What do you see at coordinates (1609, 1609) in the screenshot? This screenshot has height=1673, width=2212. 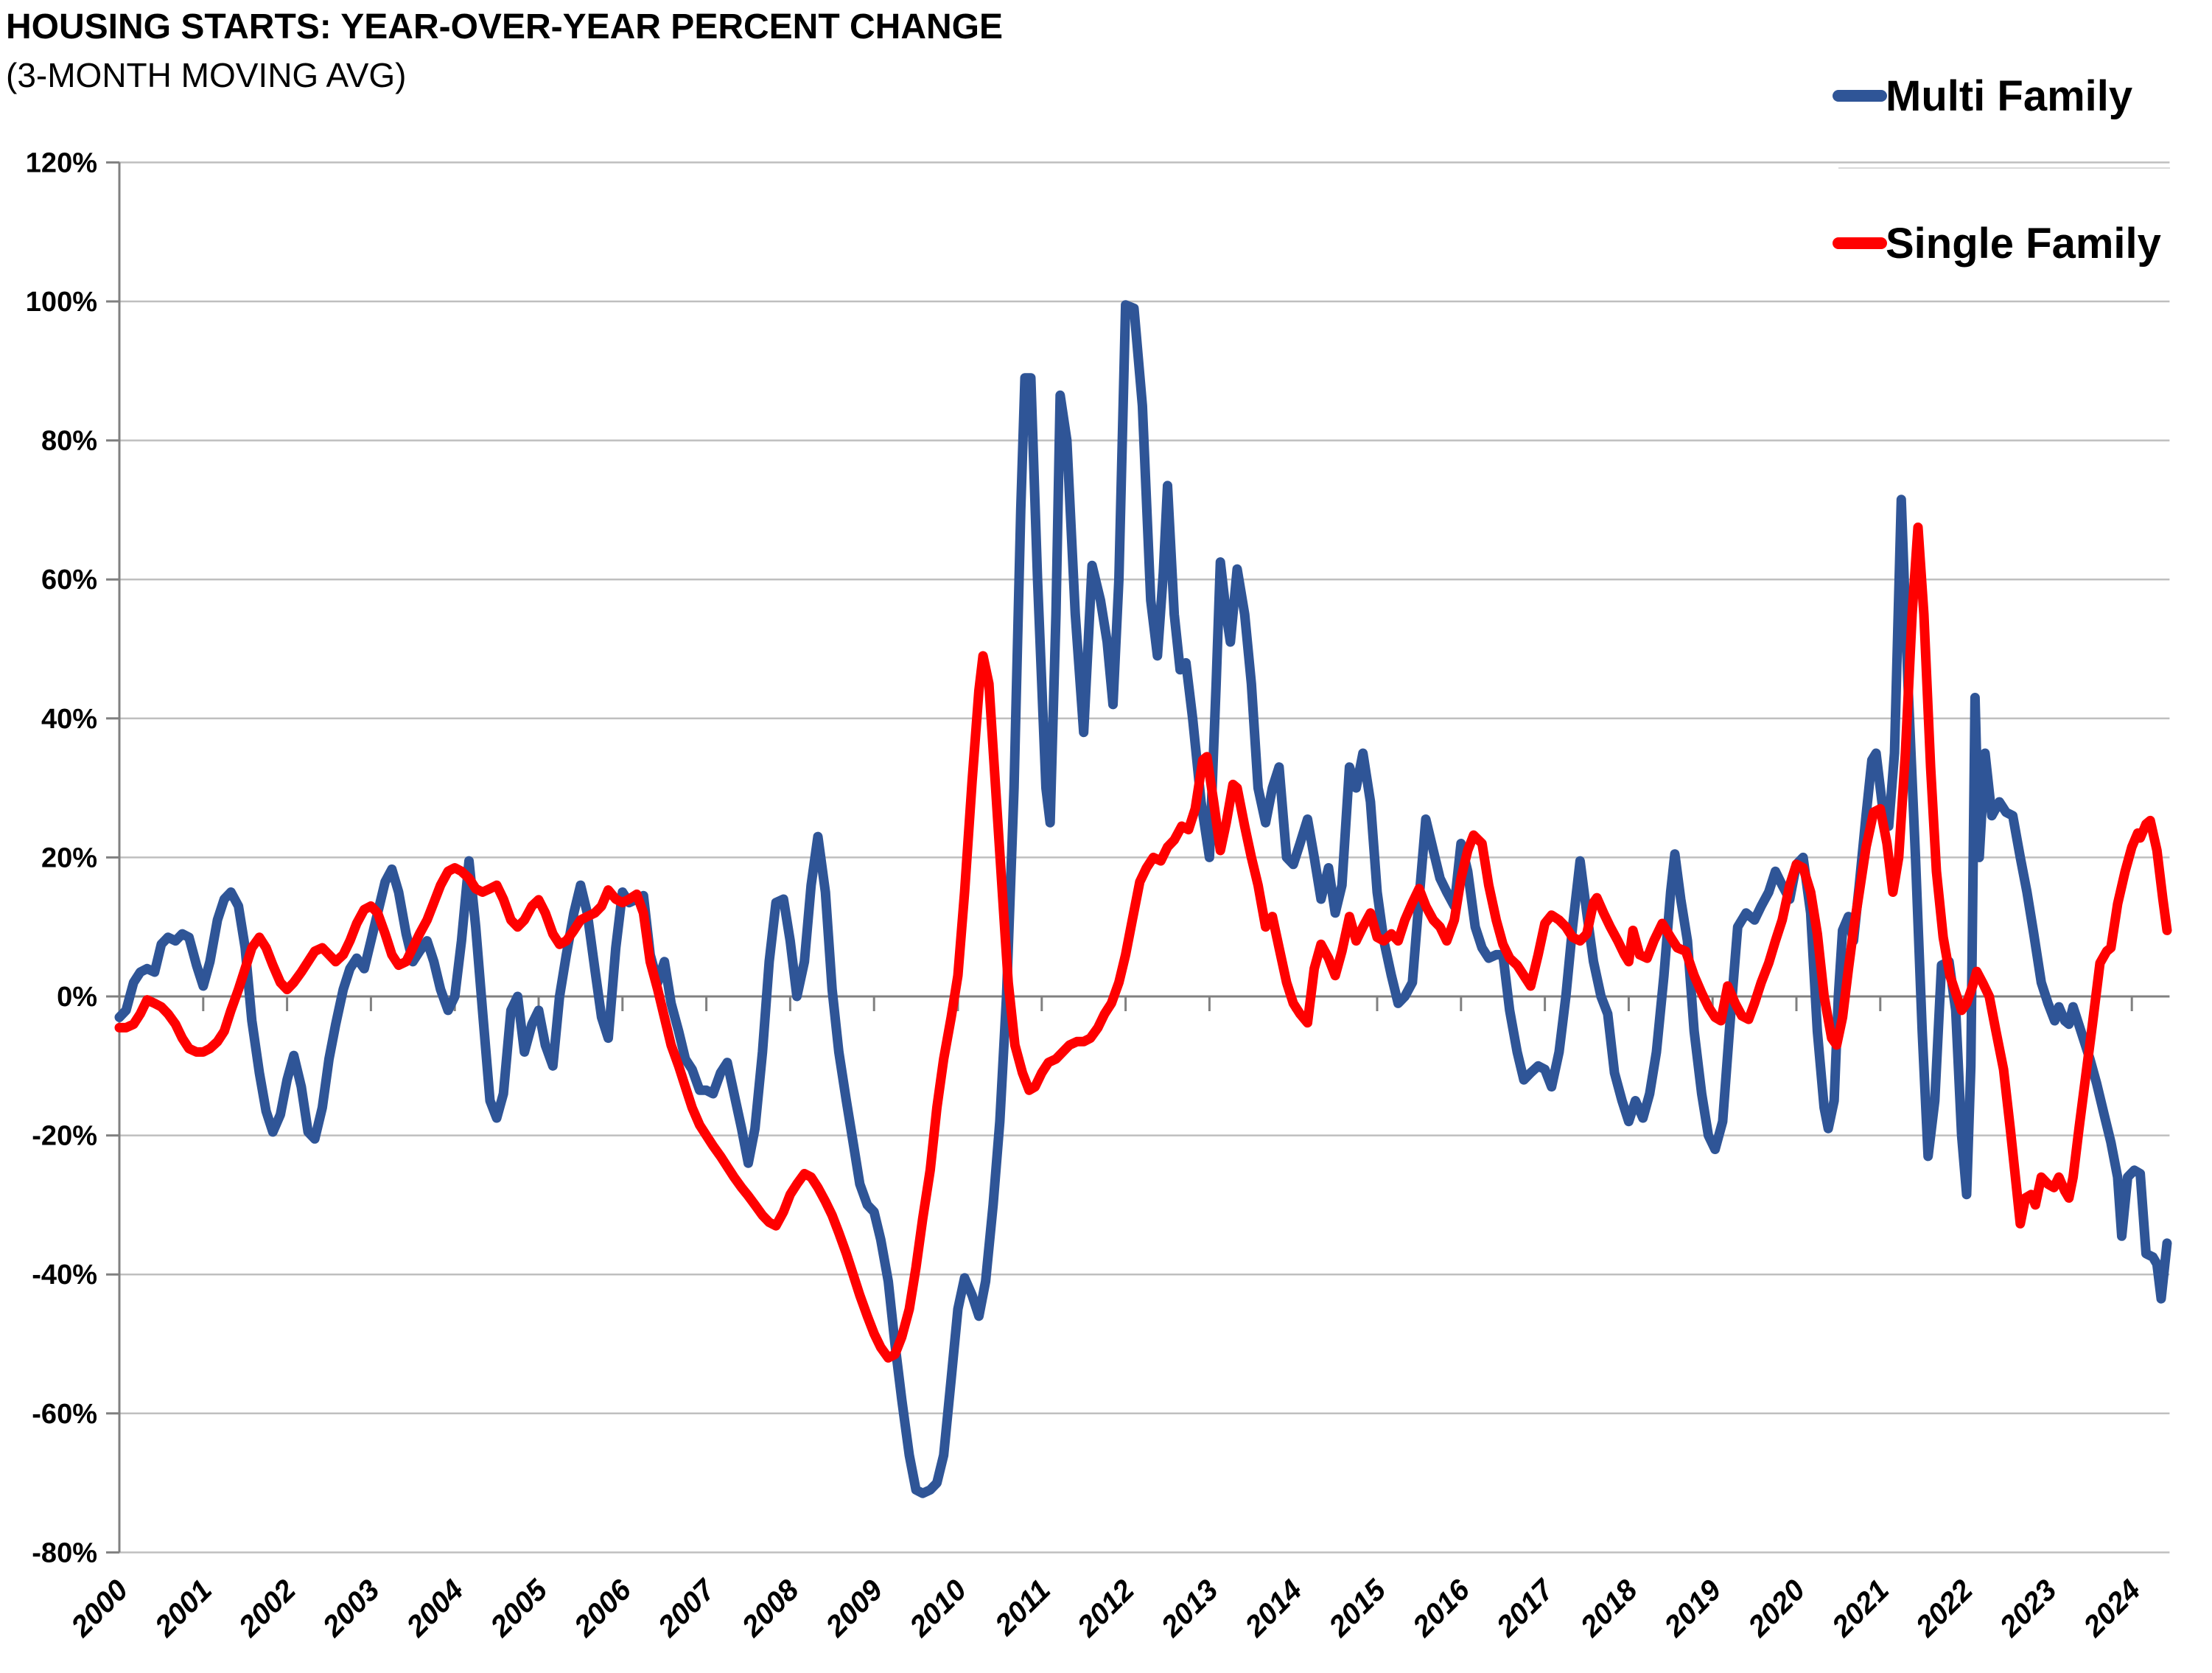 I see `x-axis-label-2018: 2018` at bounding box center [1609, 1609].